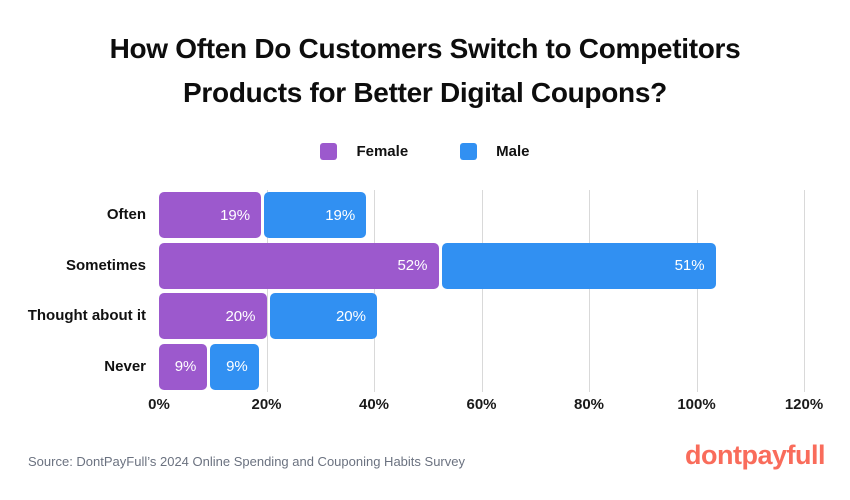  What do you see at coordinates (696, 404) in the screenshot?
I see `x-tick-label-100: 100%` at bounding box center [696, 404].